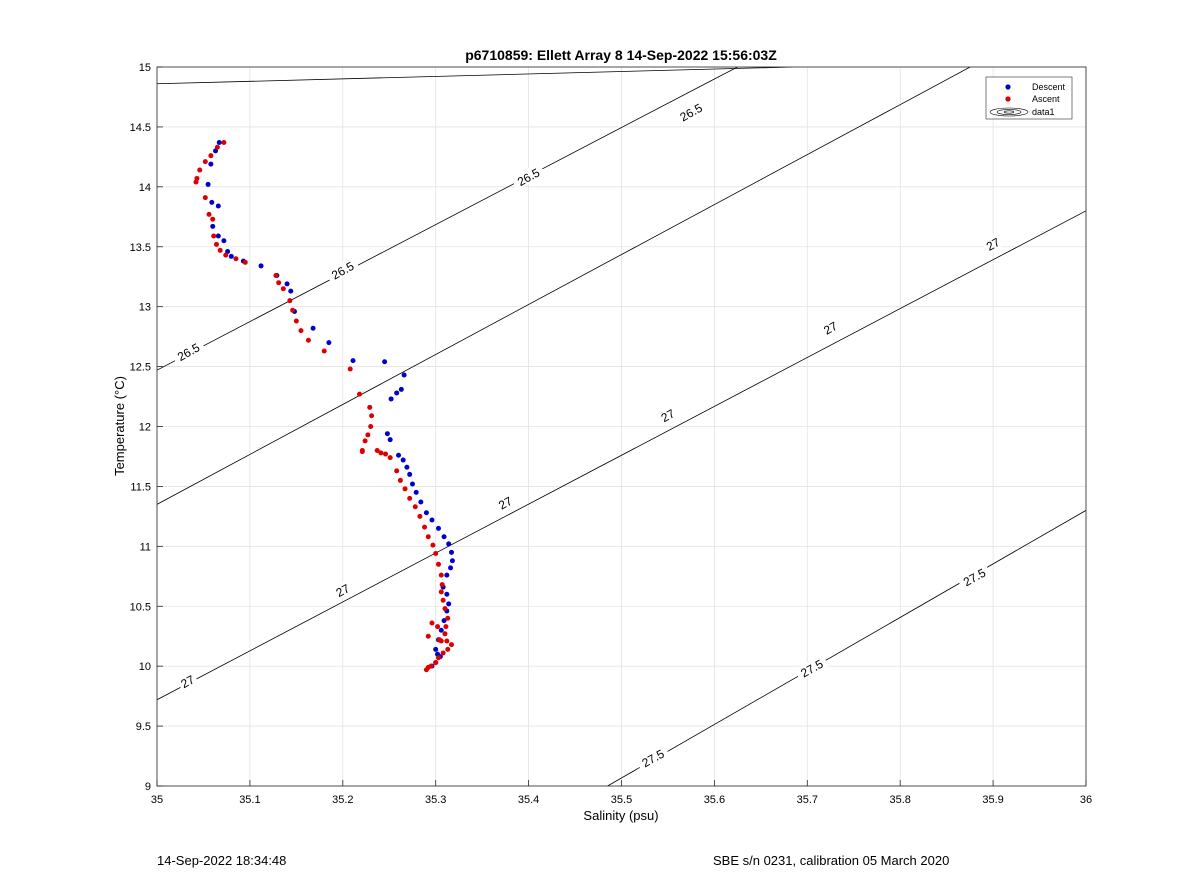  Describe the element at coordinates (148, 787) in the screenshot. I see `y-tick-label: 9` at that location.